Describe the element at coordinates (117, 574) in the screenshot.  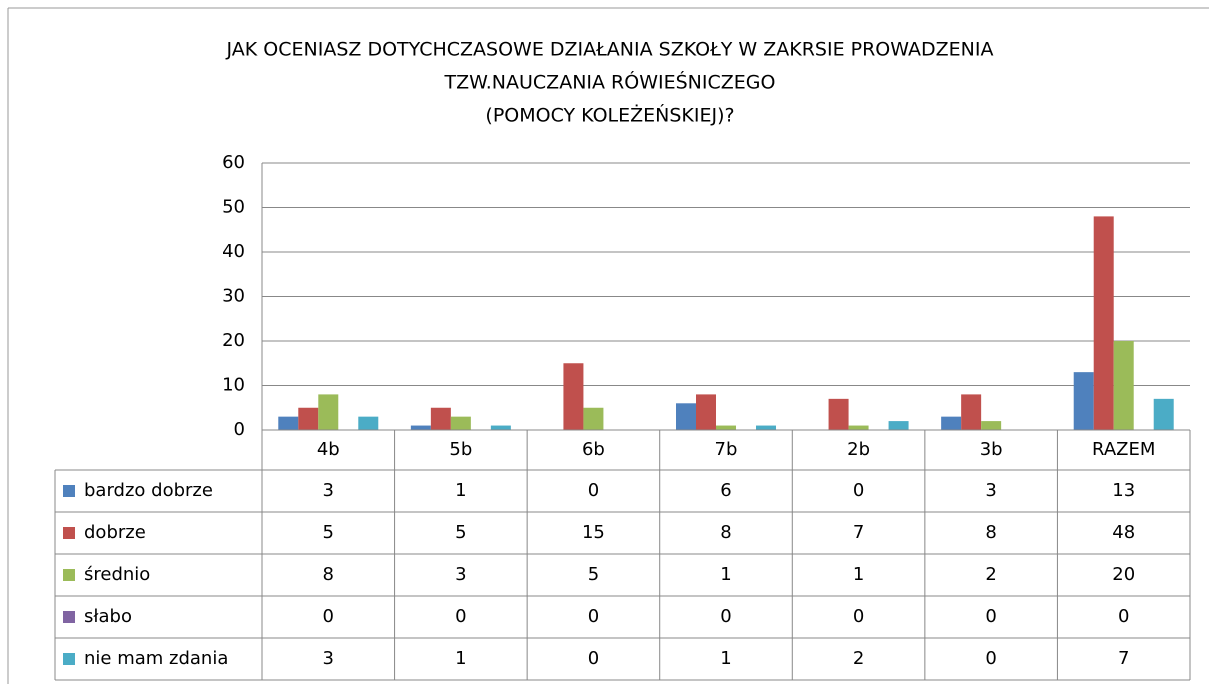
I see `legend-label: średnio` at that location.